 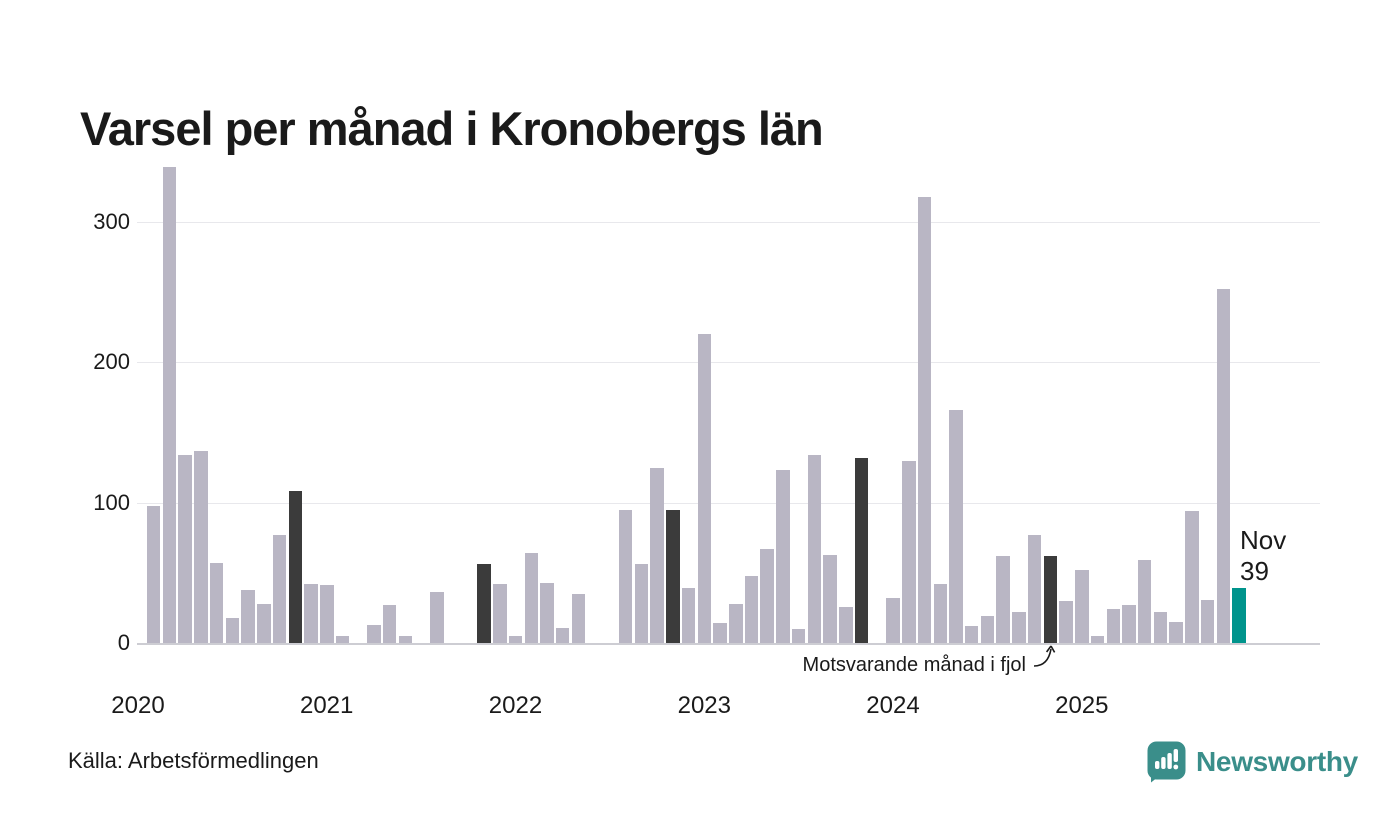 I want to click on x-year-label-2023: 2023, so click(x=704, y=705).